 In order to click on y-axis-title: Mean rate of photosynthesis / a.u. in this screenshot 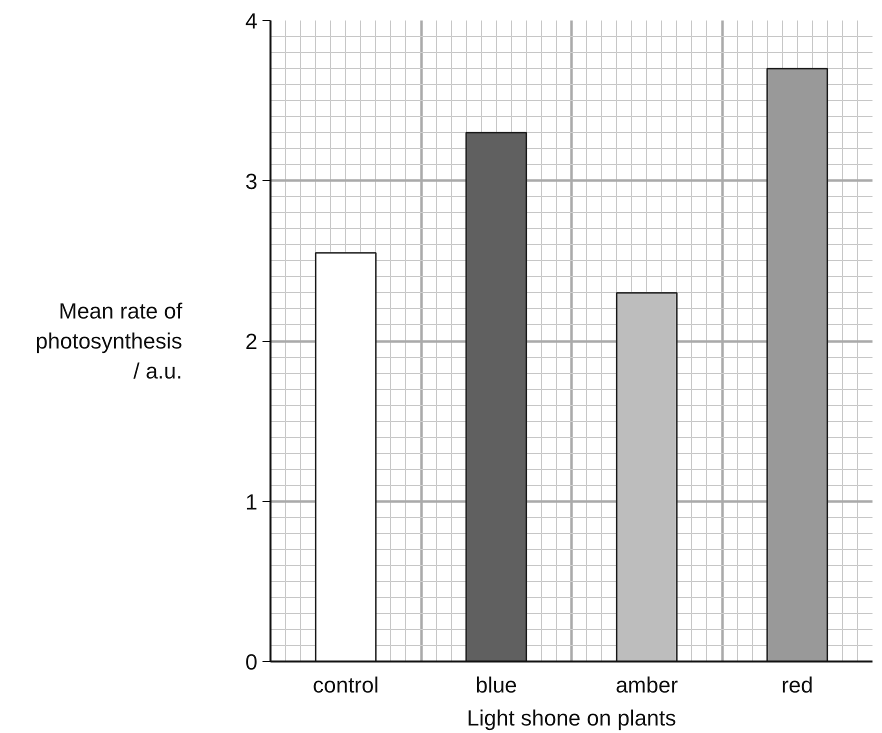, I will do `click(110, 341)`.